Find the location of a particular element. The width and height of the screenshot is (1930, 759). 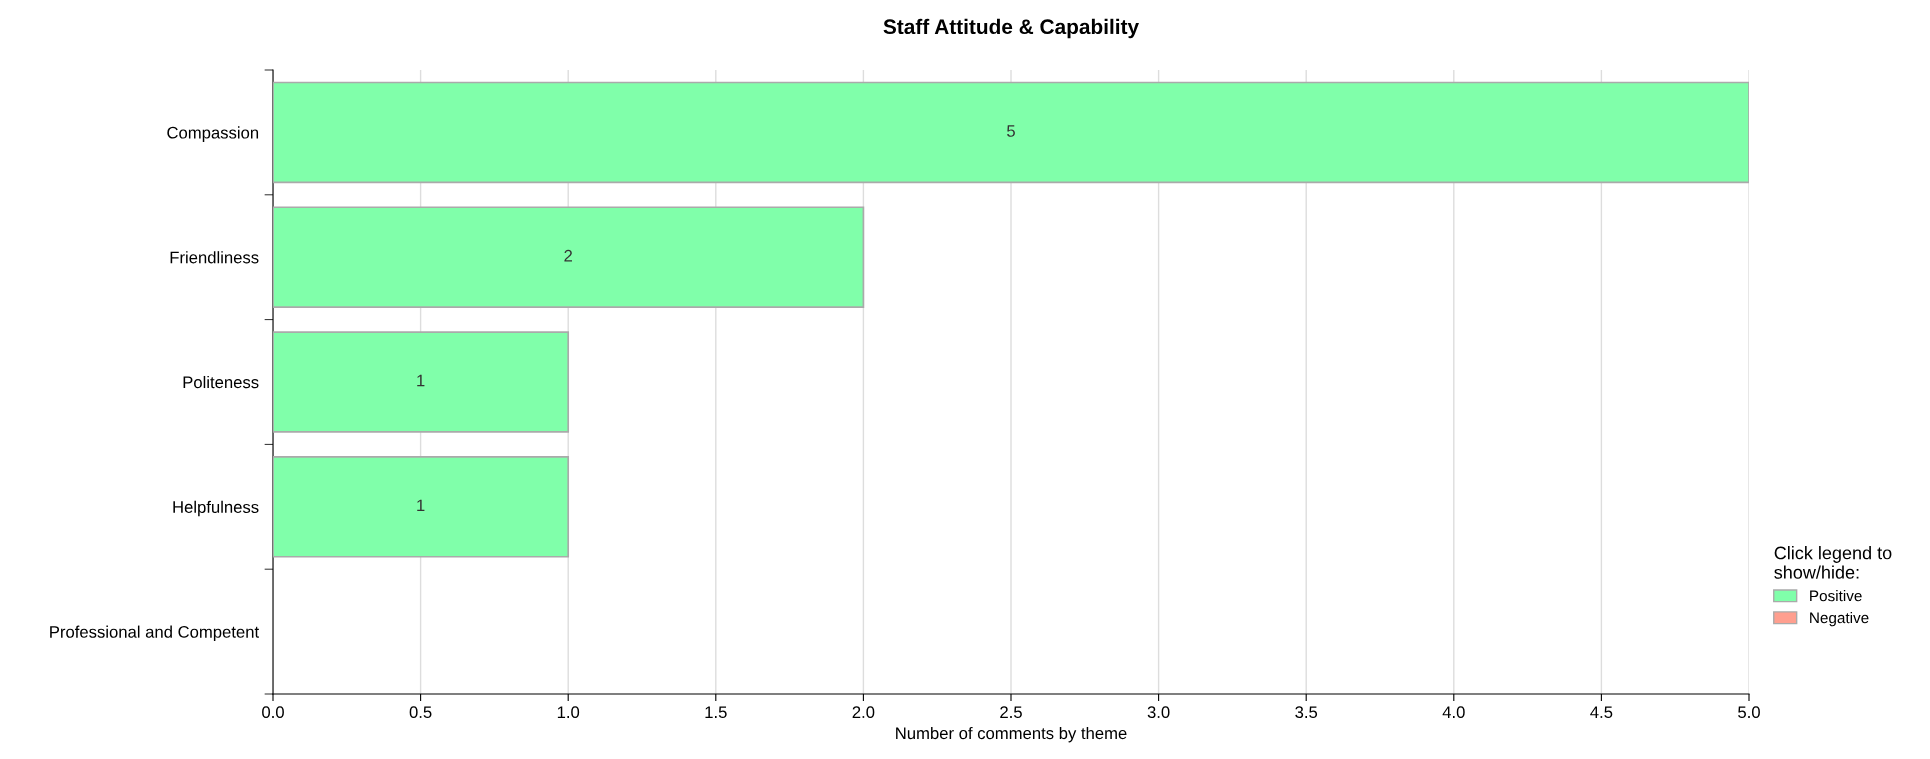

x-tick-label: 1.0 is located at coordinates (568, 712).